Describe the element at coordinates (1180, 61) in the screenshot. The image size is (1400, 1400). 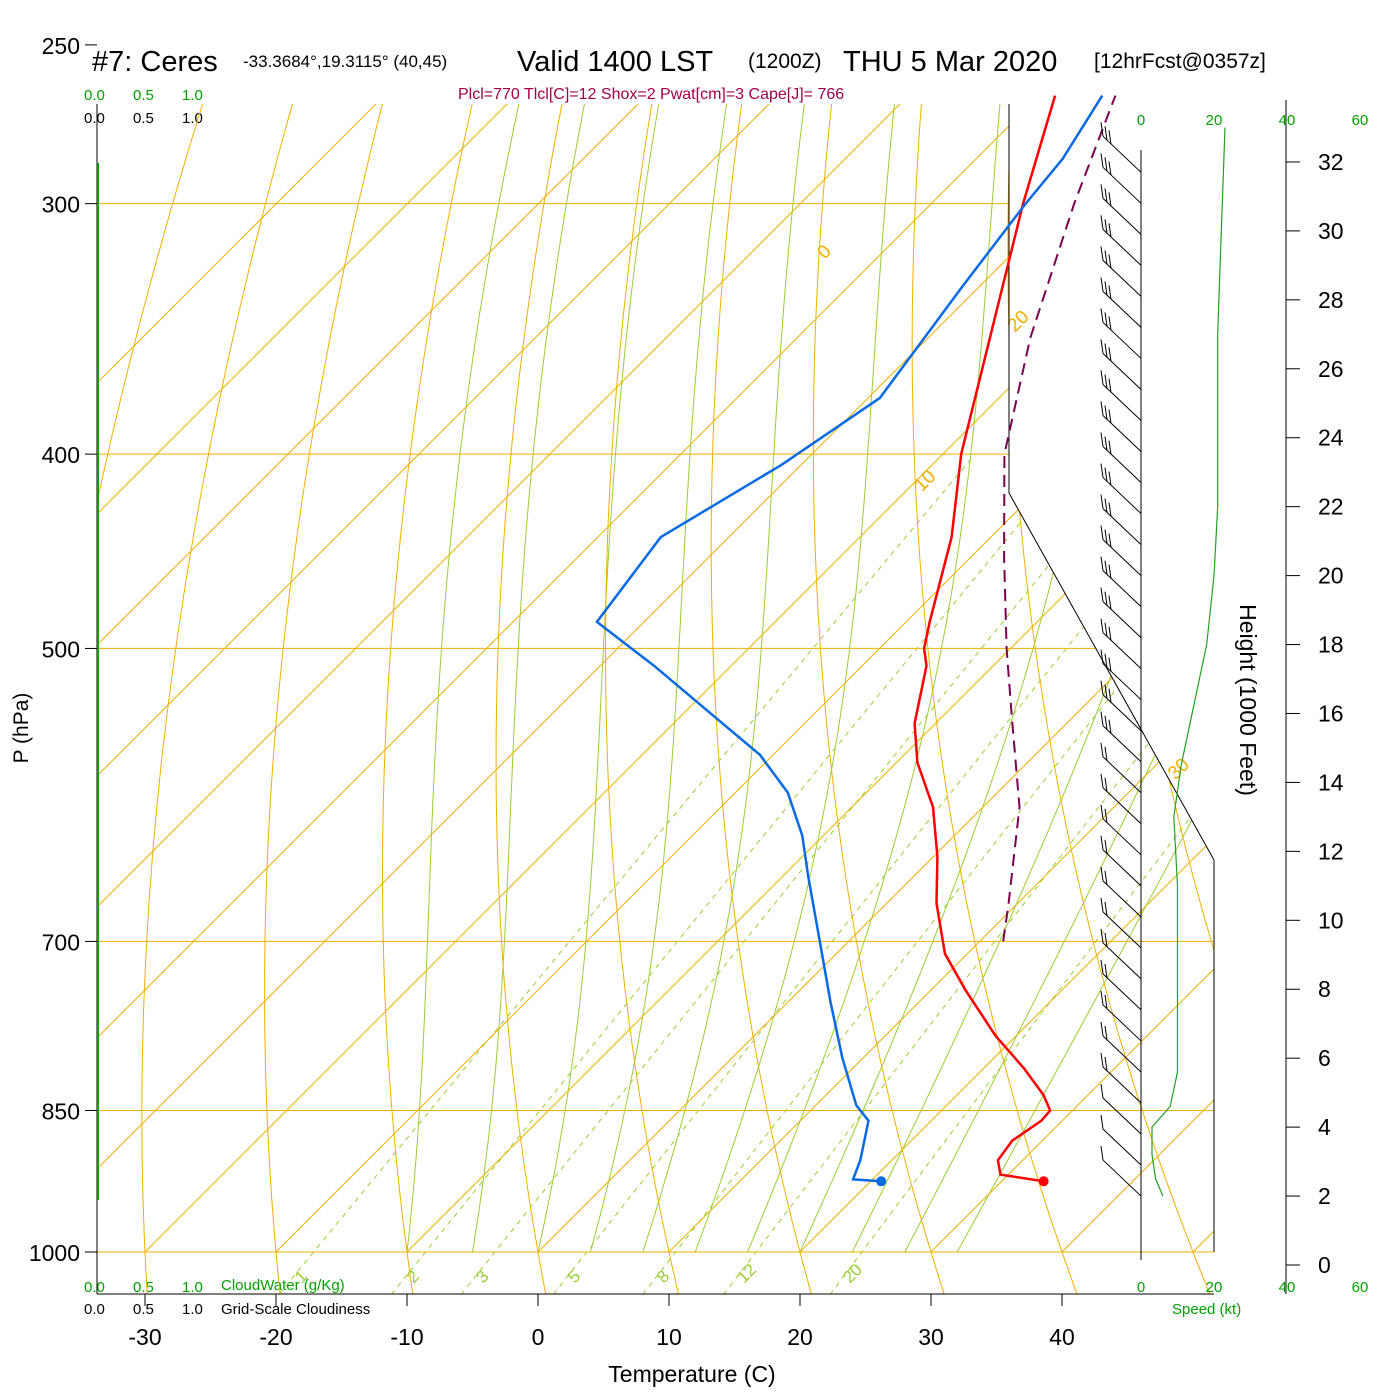
I see `forecast-label: [12hrFcst@0357z]` at that location.